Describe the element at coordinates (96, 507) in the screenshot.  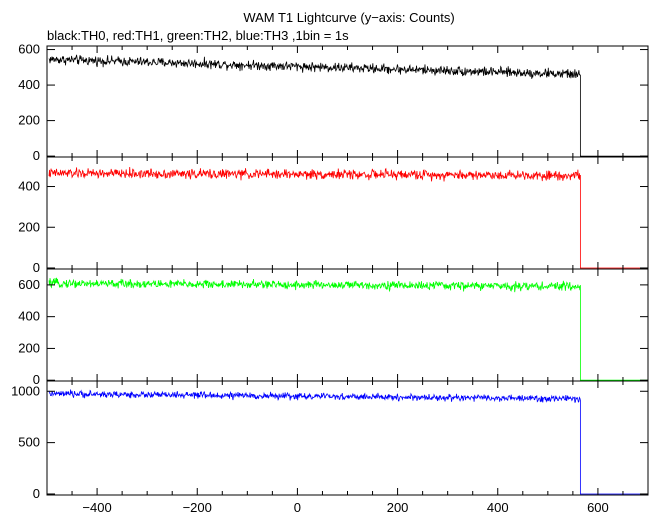
I see `x-tick-label-0: −400` at that location.